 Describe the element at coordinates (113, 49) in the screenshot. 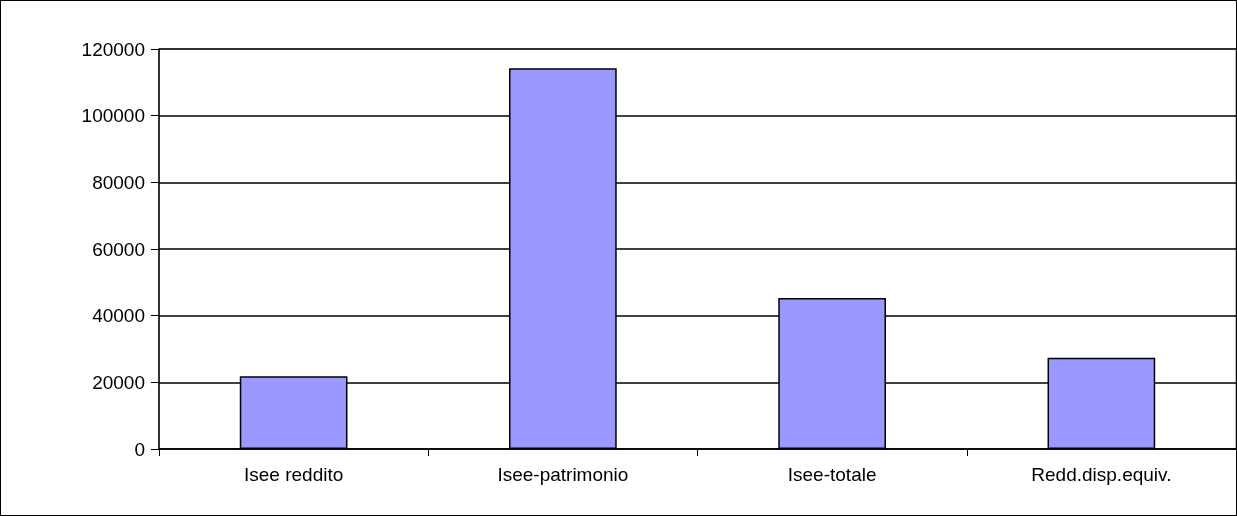

I see `y-tick-label: 120000` at that location.